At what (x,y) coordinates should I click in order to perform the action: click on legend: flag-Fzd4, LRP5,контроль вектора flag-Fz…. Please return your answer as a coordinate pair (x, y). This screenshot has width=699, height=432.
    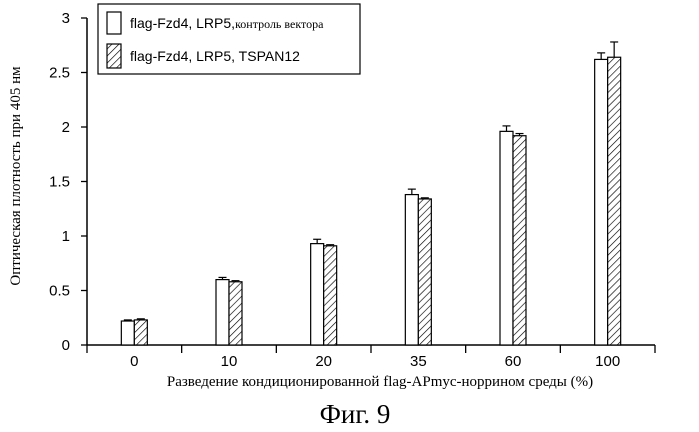
    Looking at the image, I should click on (229, 39).